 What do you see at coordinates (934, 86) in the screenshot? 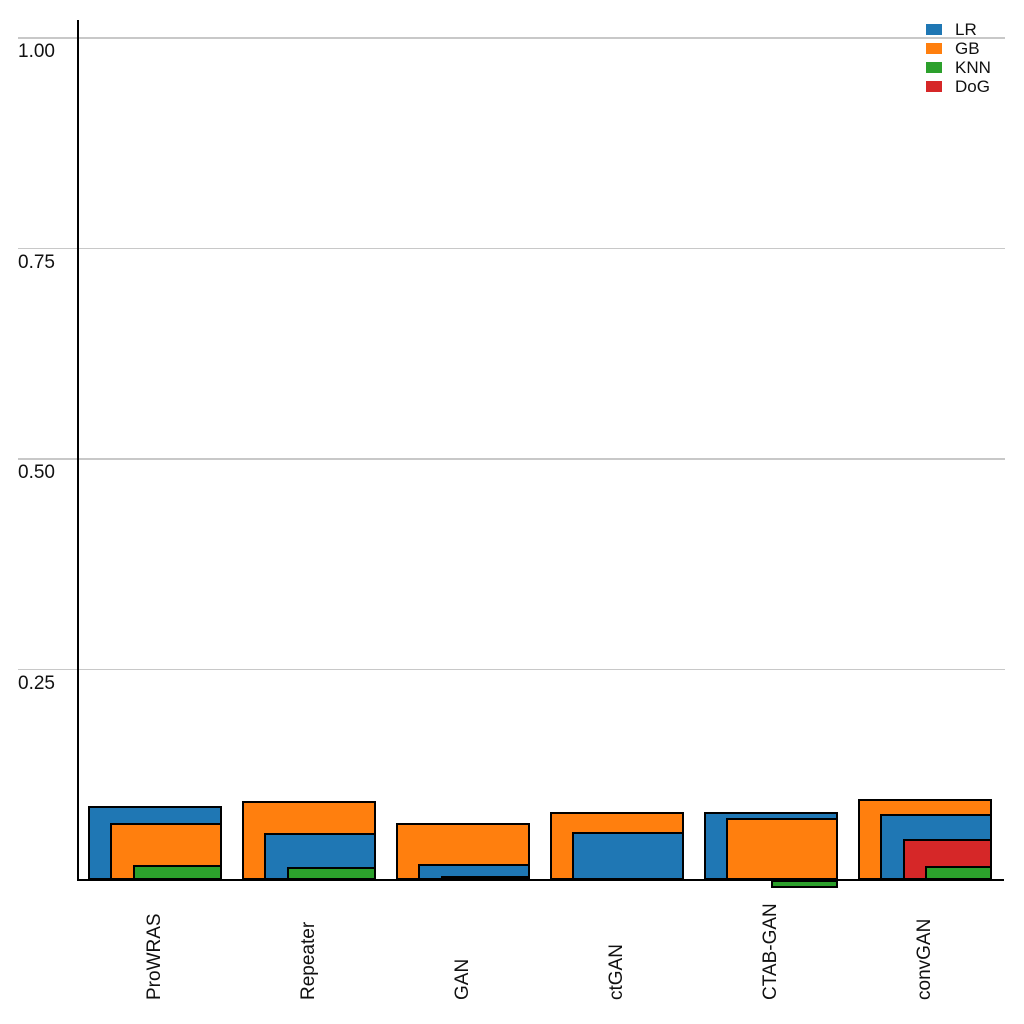
I see `dog-color-swatch` at bounding box center [934, 86].